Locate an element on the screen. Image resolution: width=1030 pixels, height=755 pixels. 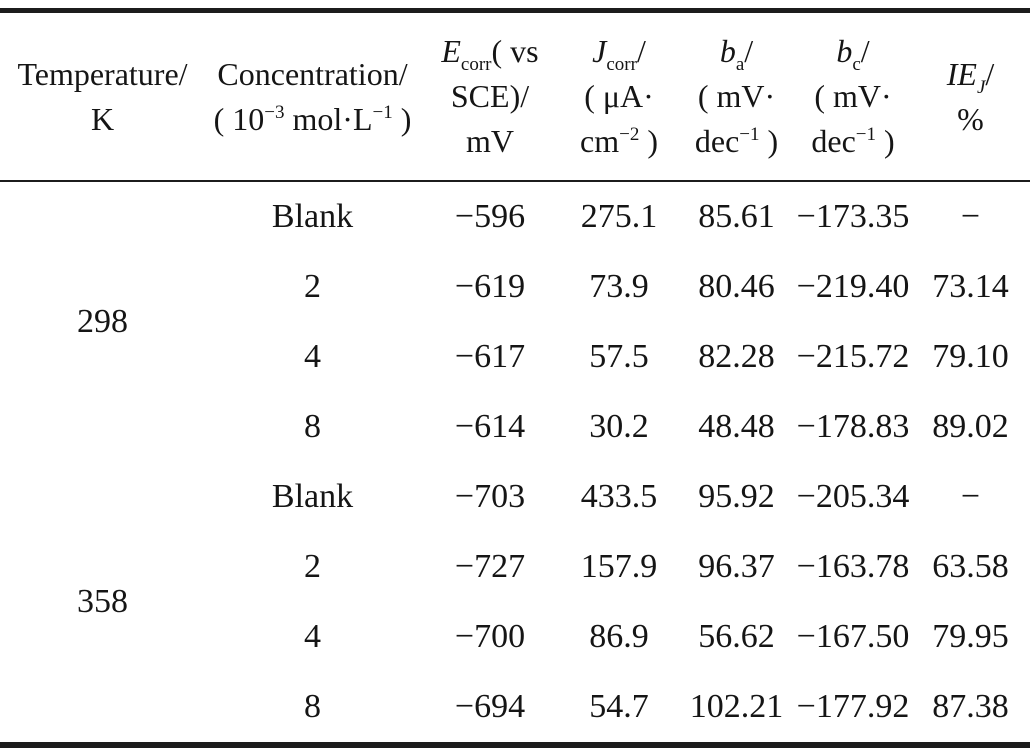
header-line: K is located at coordinates (102, 118).